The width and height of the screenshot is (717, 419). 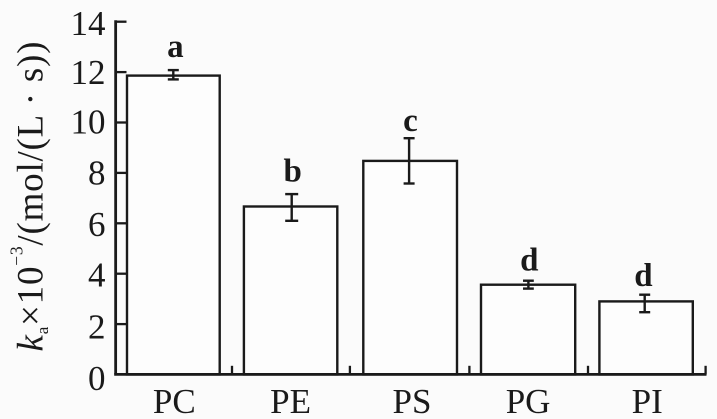 What do you see at coordinates (97, 275) in the screenshot?
I see `svg-text: 4` at bounding box center [97, 275].